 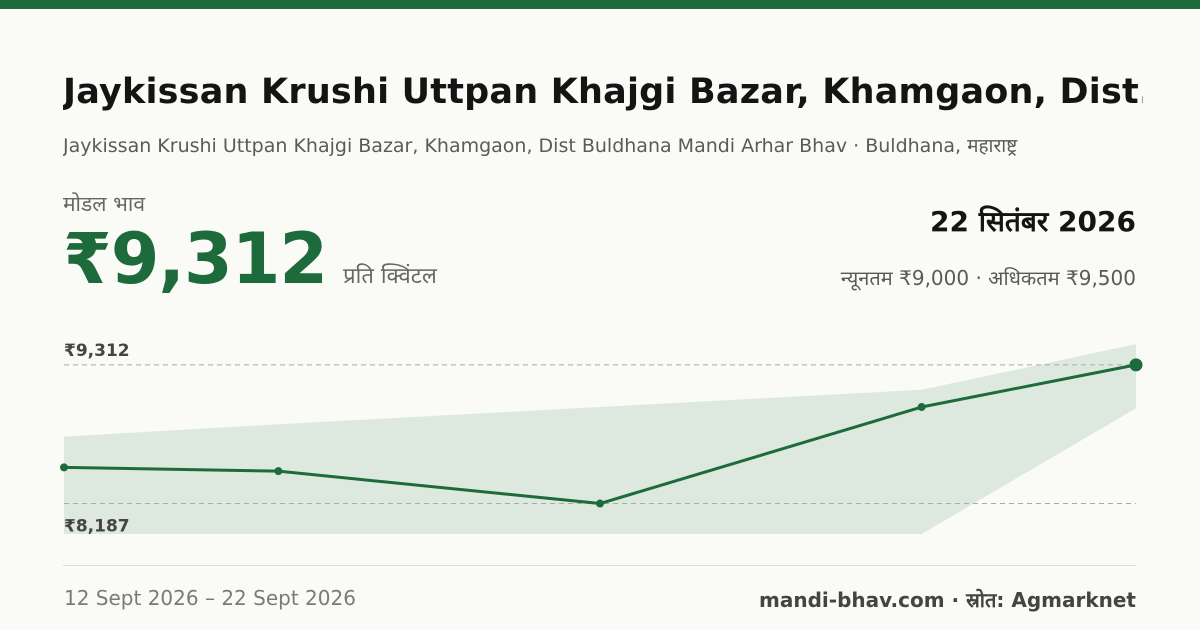 What do you see at coordinates (600, 4) in the screenshot?
I see `top-accent-bar` at bounding box center [600, 4].